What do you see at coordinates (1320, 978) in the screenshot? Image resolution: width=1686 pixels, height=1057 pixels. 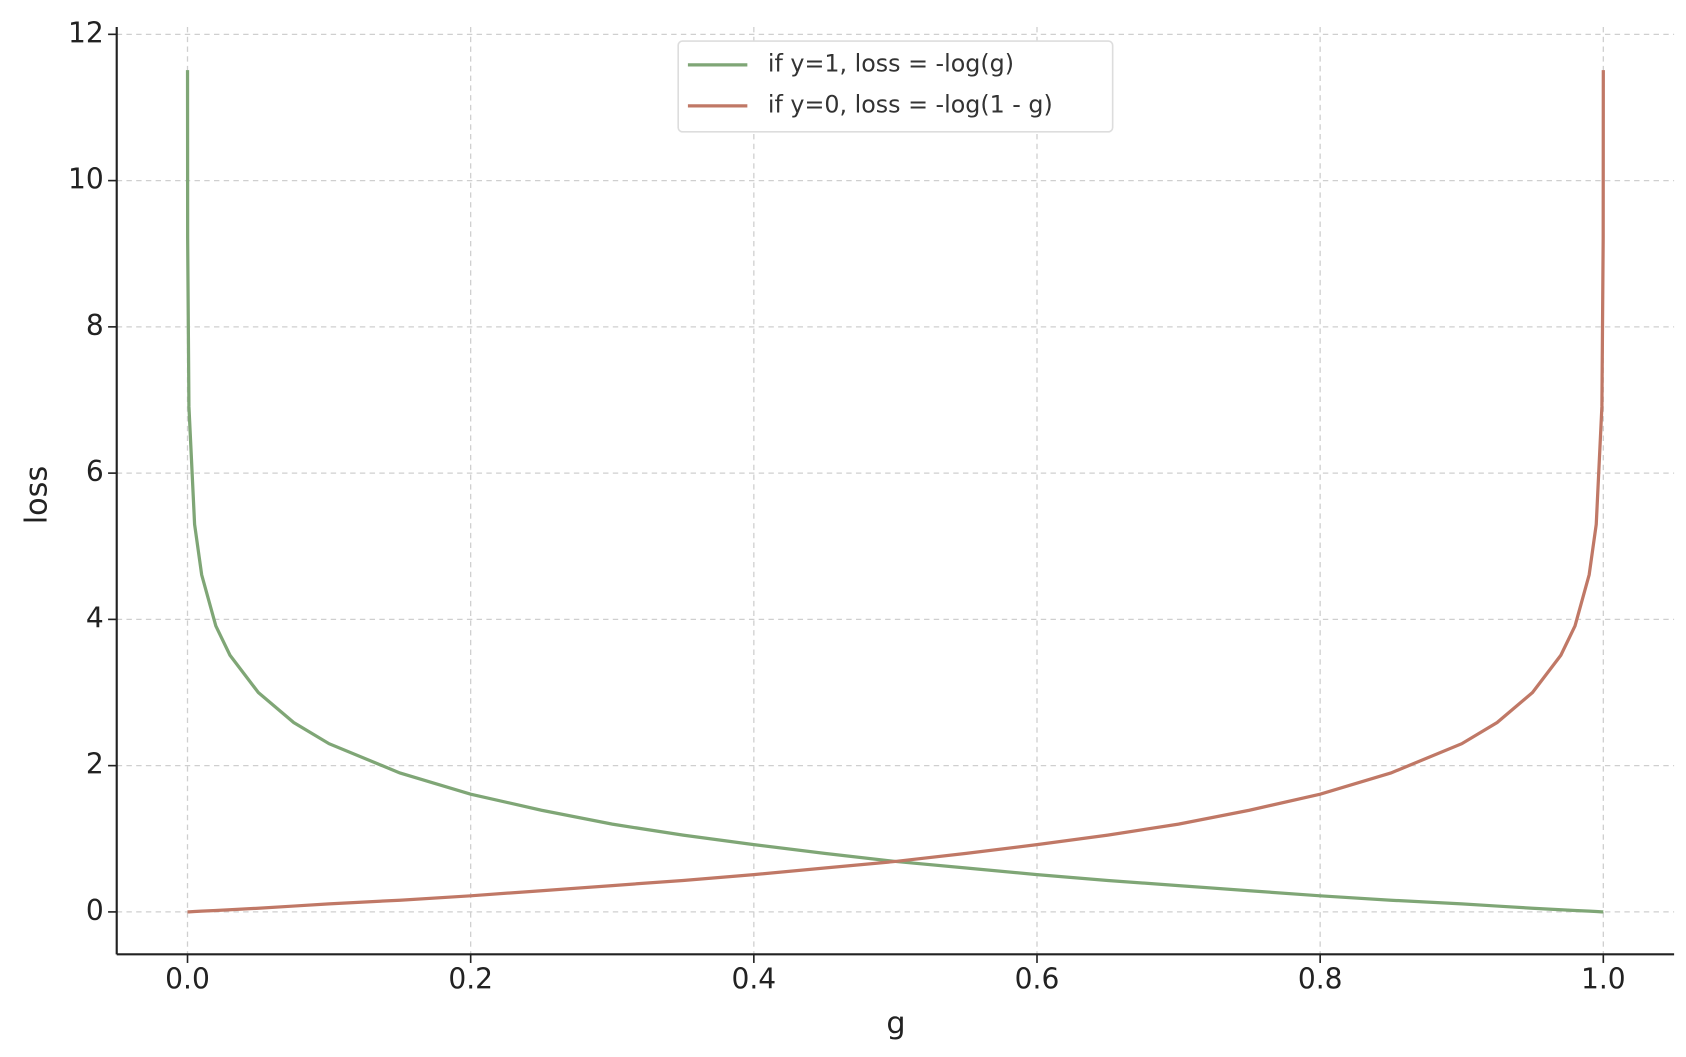 I see `x-tick-label: 0.8` at bounding box center [1320, 978].